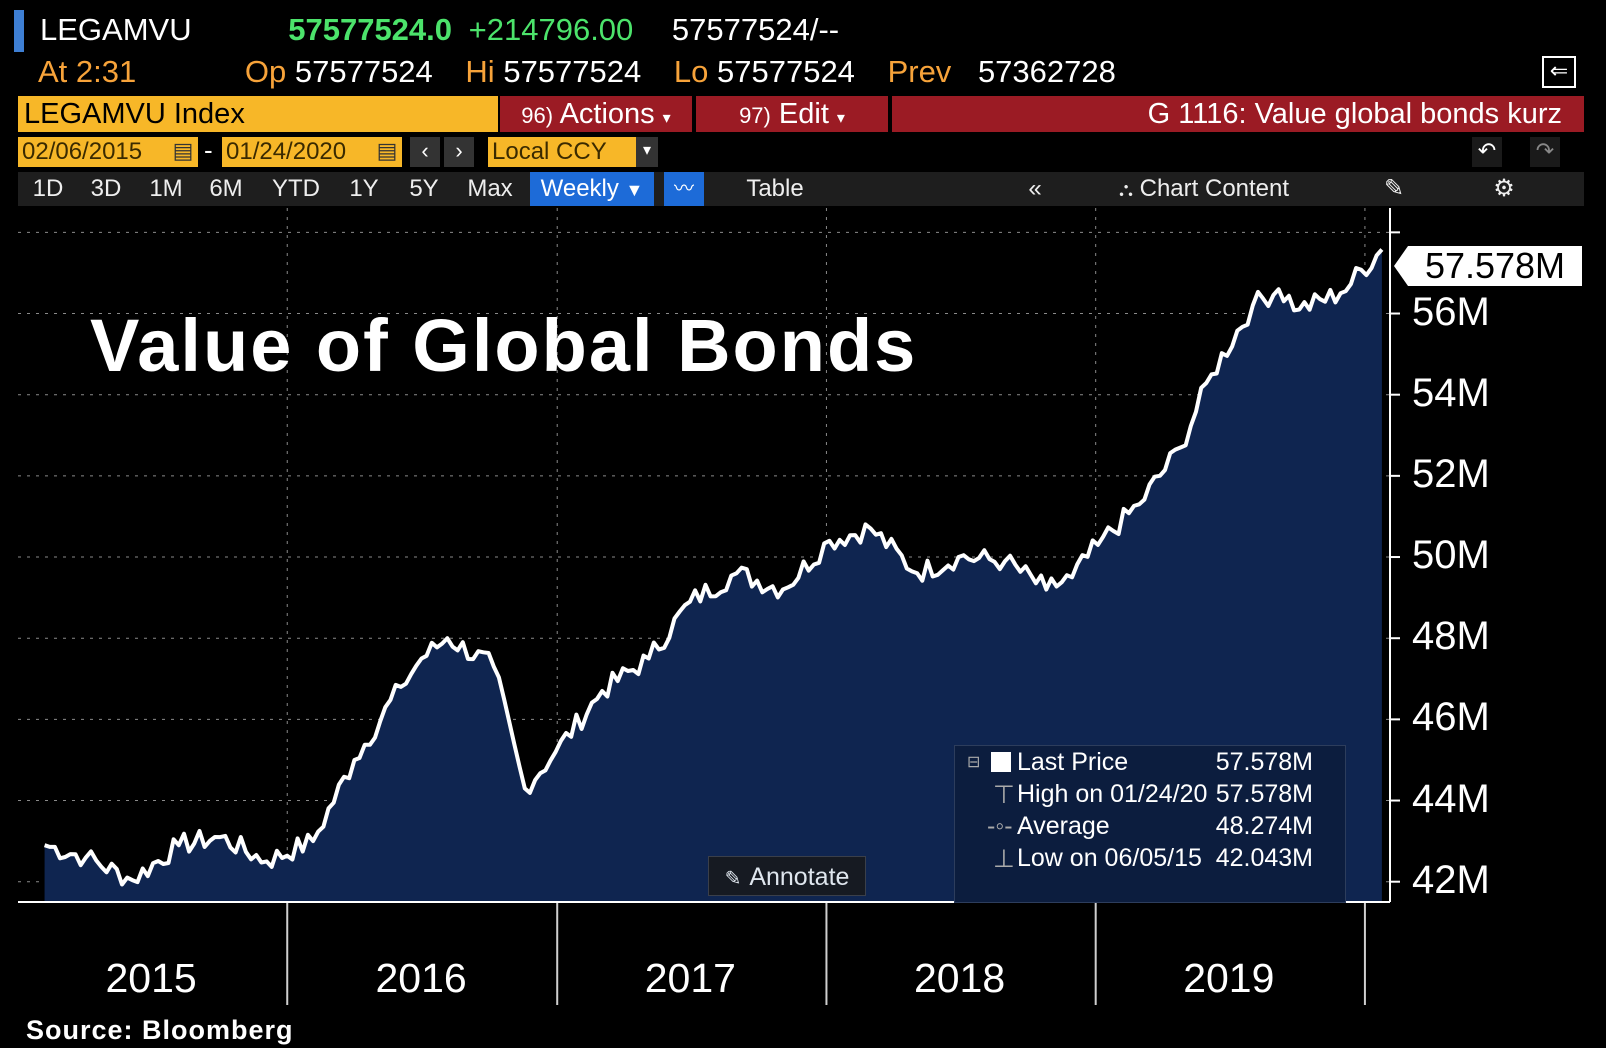  I want to click on y-tick-label: 46M, so click(1451, 717).